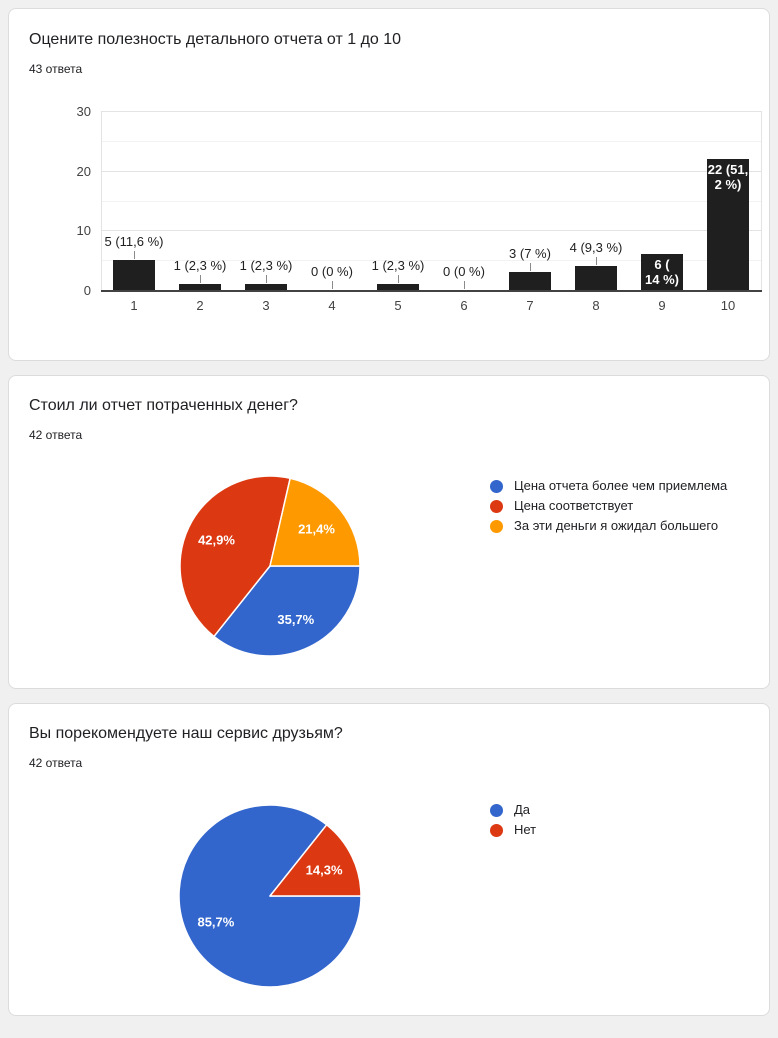 This screenshot has width=778, height=1038. What do you see at coordinates (186, 733) in the screenshot?
I see `question-title: Вы порекомендуете наш сервис друзьям?` at bounding box center [186, 733].